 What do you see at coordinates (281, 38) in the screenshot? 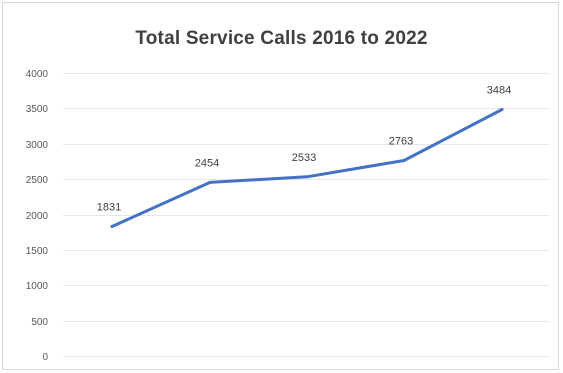
I see `chart-title: Total Service Calls 2016 to 2022` at bounding box center [281, 38].